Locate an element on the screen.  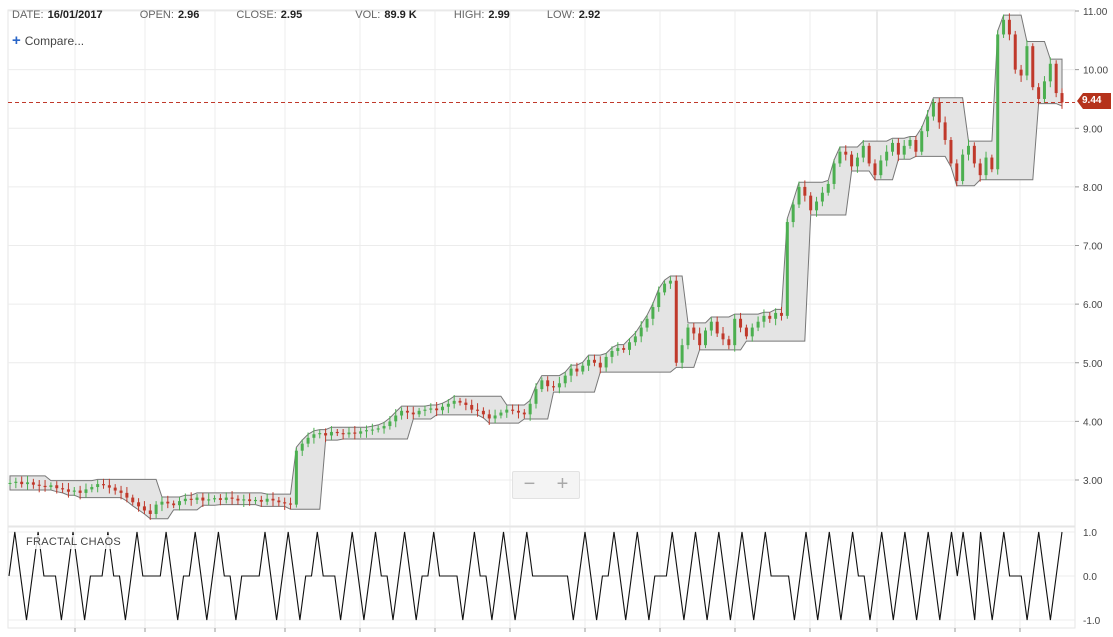
fractal-chaos-line is located at coordinates (535, 576).